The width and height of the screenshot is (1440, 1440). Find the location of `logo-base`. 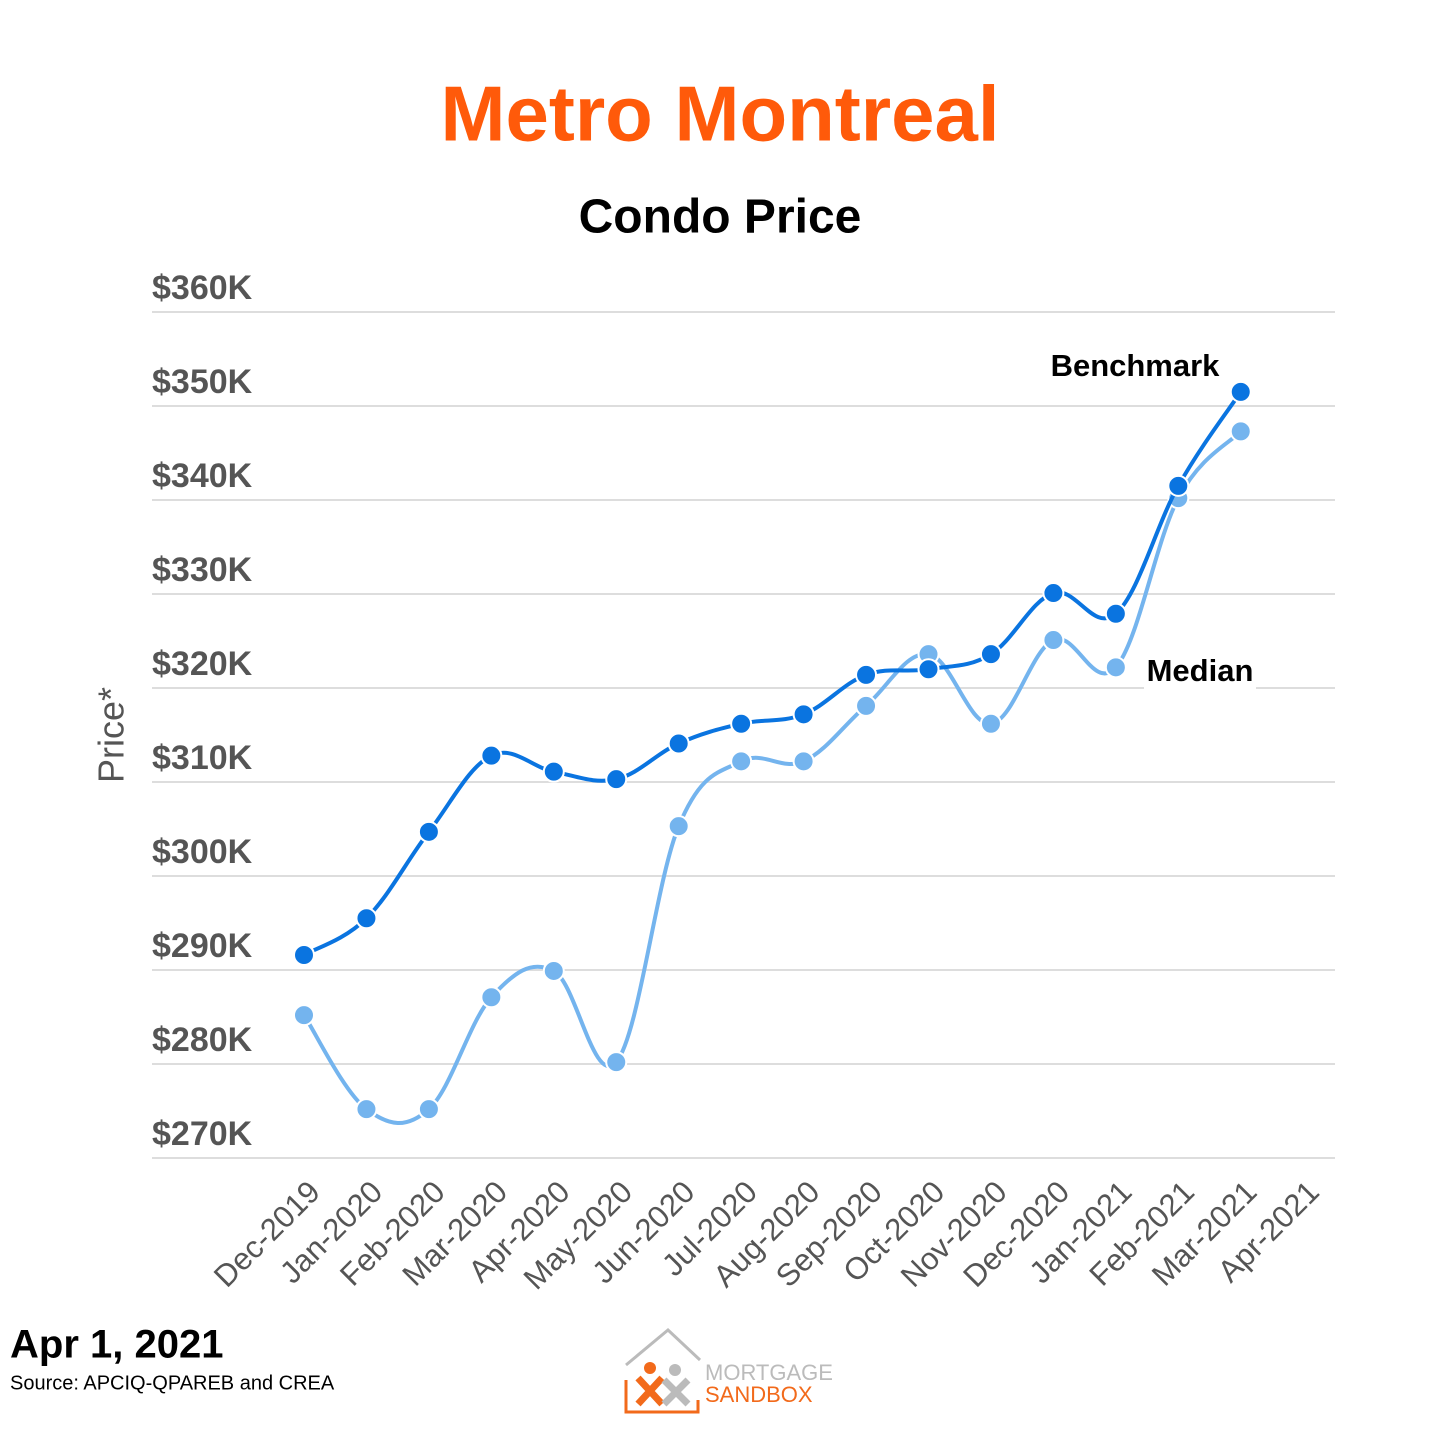

logo-base is located at coordinates (662, 1397).